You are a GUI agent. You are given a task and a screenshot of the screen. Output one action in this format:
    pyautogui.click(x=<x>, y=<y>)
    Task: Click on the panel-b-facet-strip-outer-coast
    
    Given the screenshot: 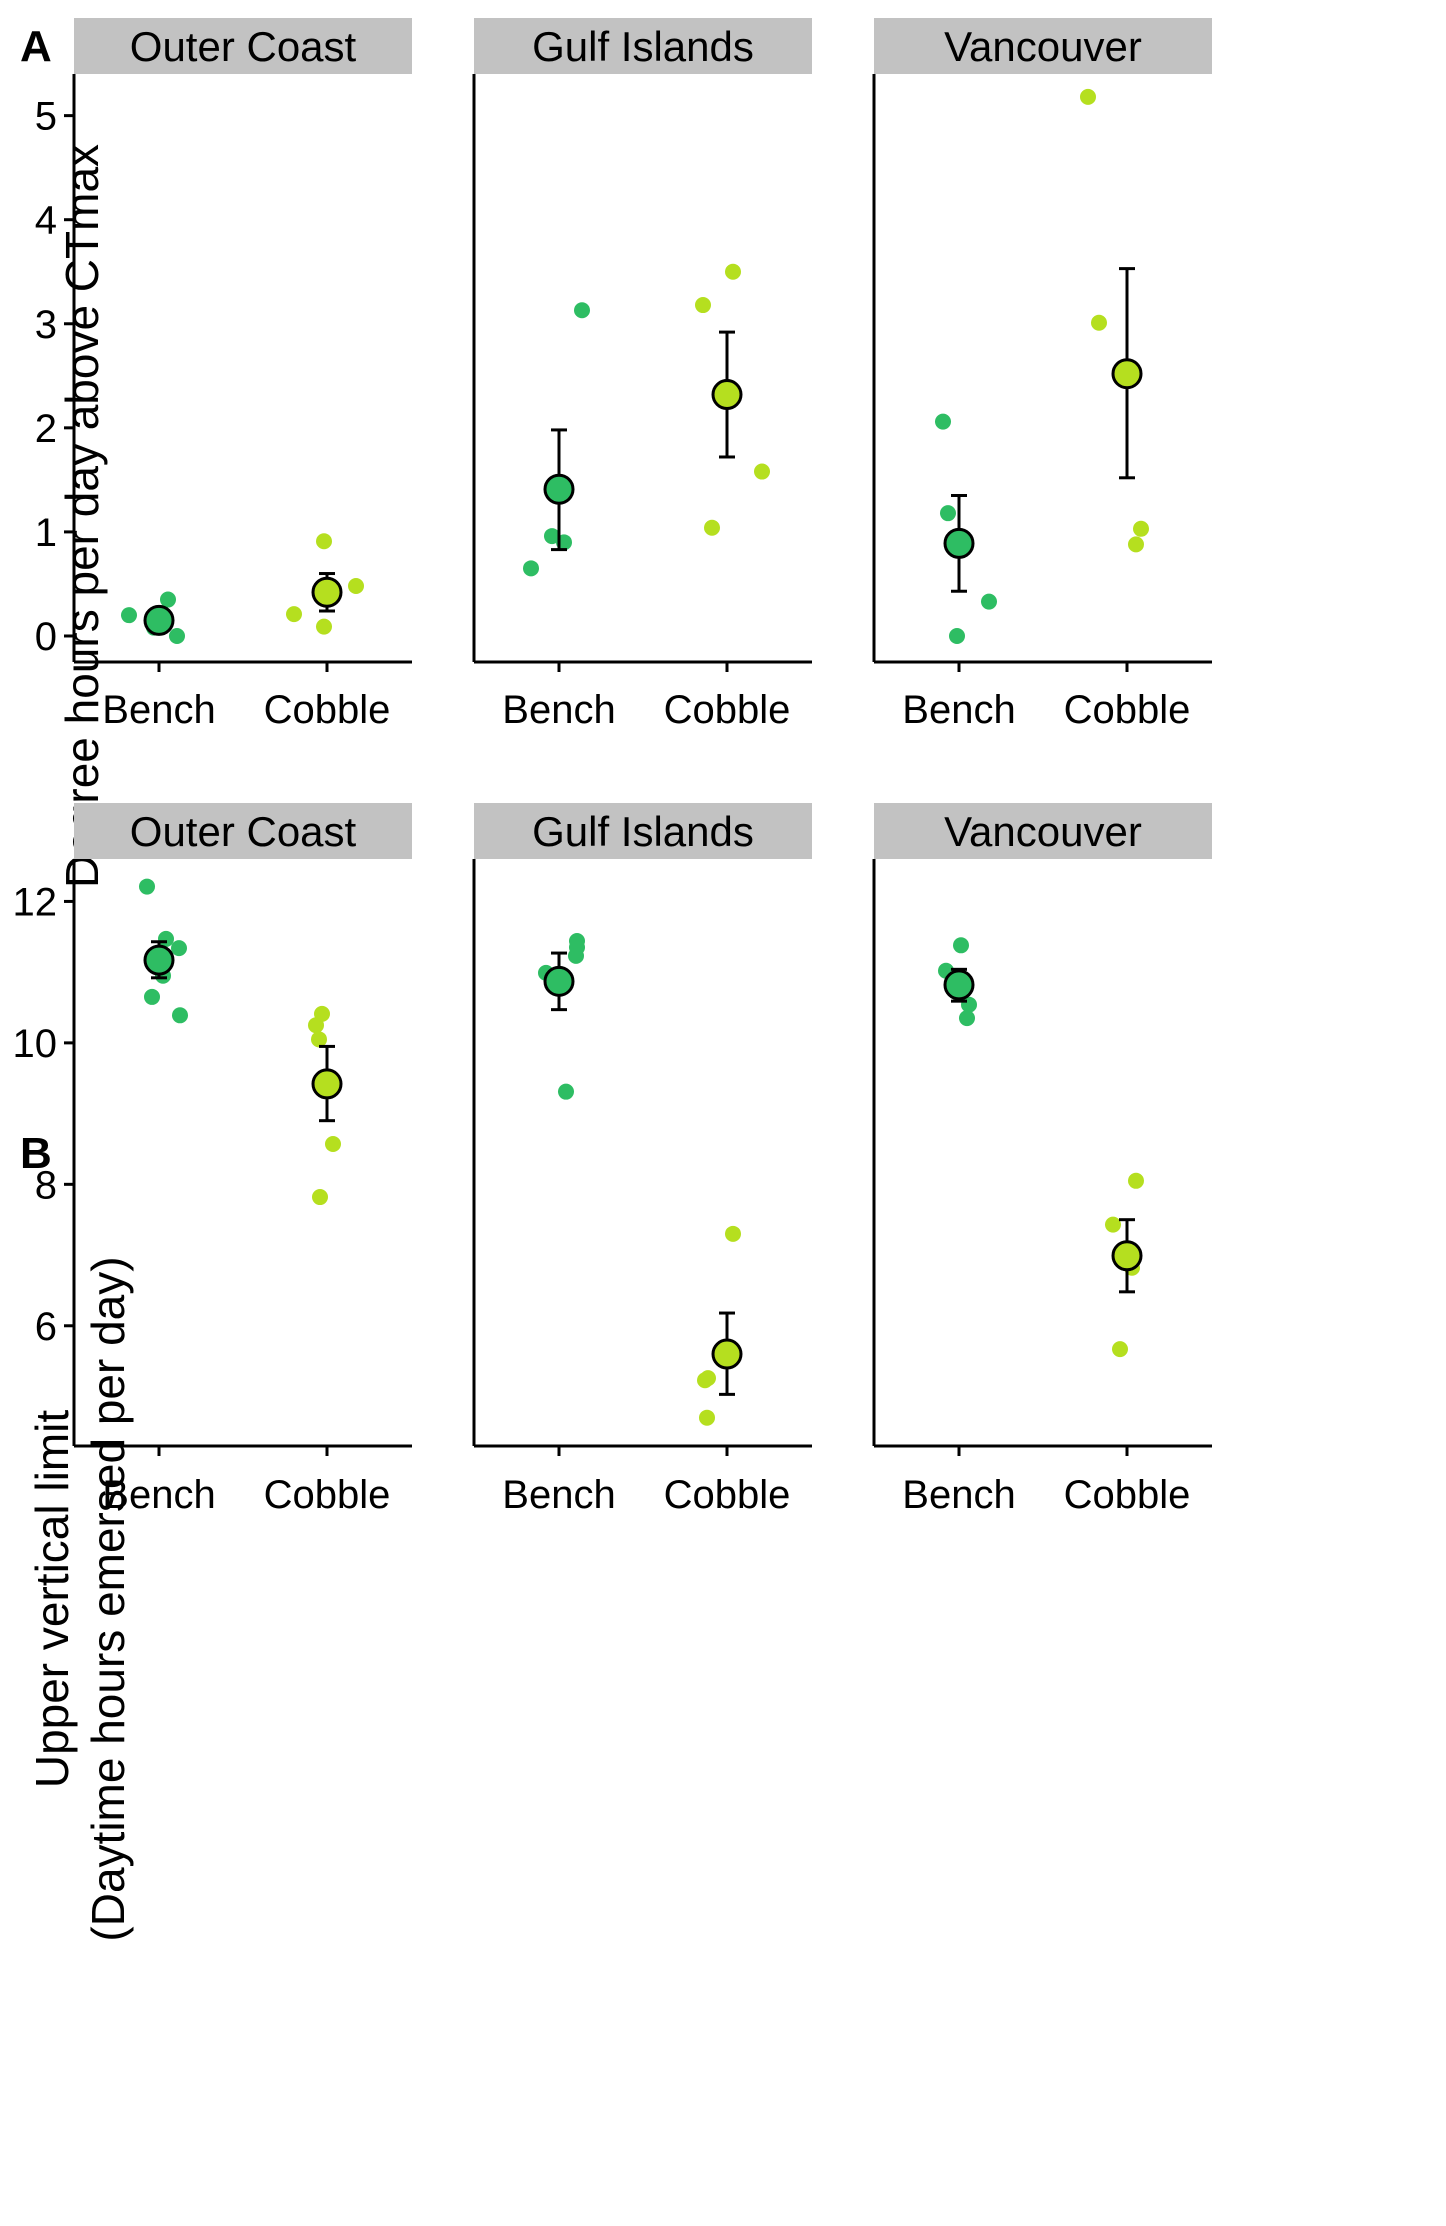 What is the action you would take?
    pyautogui.click(x=243, y=831)
    